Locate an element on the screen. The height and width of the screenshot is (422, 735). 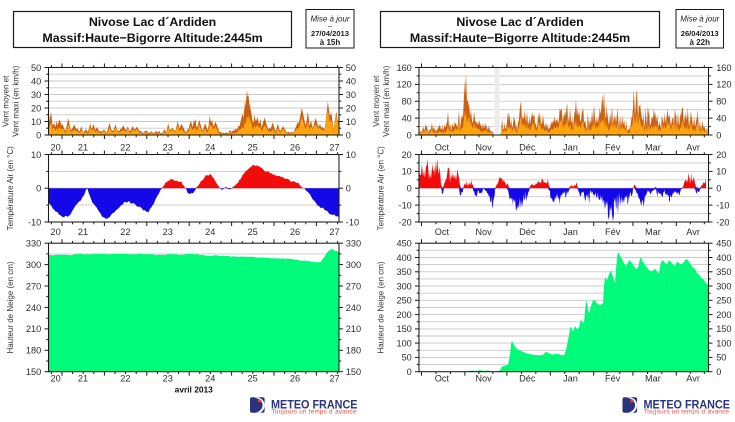
svg-text: -20 is located at coordinates (405, 222).